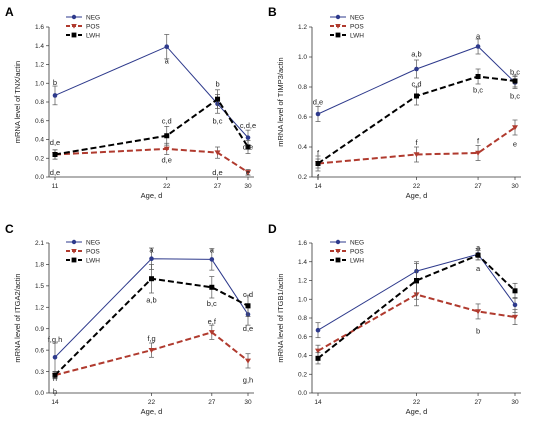 The height and width of the screenshot is (424, 537). I want to click on significance-label: f, so click(318, 177).